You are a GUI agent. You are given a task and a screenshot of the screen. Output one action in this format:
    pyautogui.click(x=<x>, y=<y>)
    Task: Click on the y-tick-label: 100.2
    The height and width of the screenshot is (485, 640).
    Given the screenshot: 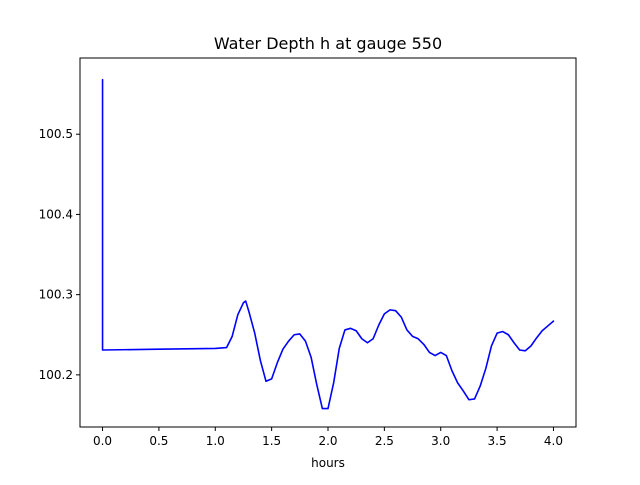 What is the action you would take?
    pyautogui.click(x=56, y=375)
    